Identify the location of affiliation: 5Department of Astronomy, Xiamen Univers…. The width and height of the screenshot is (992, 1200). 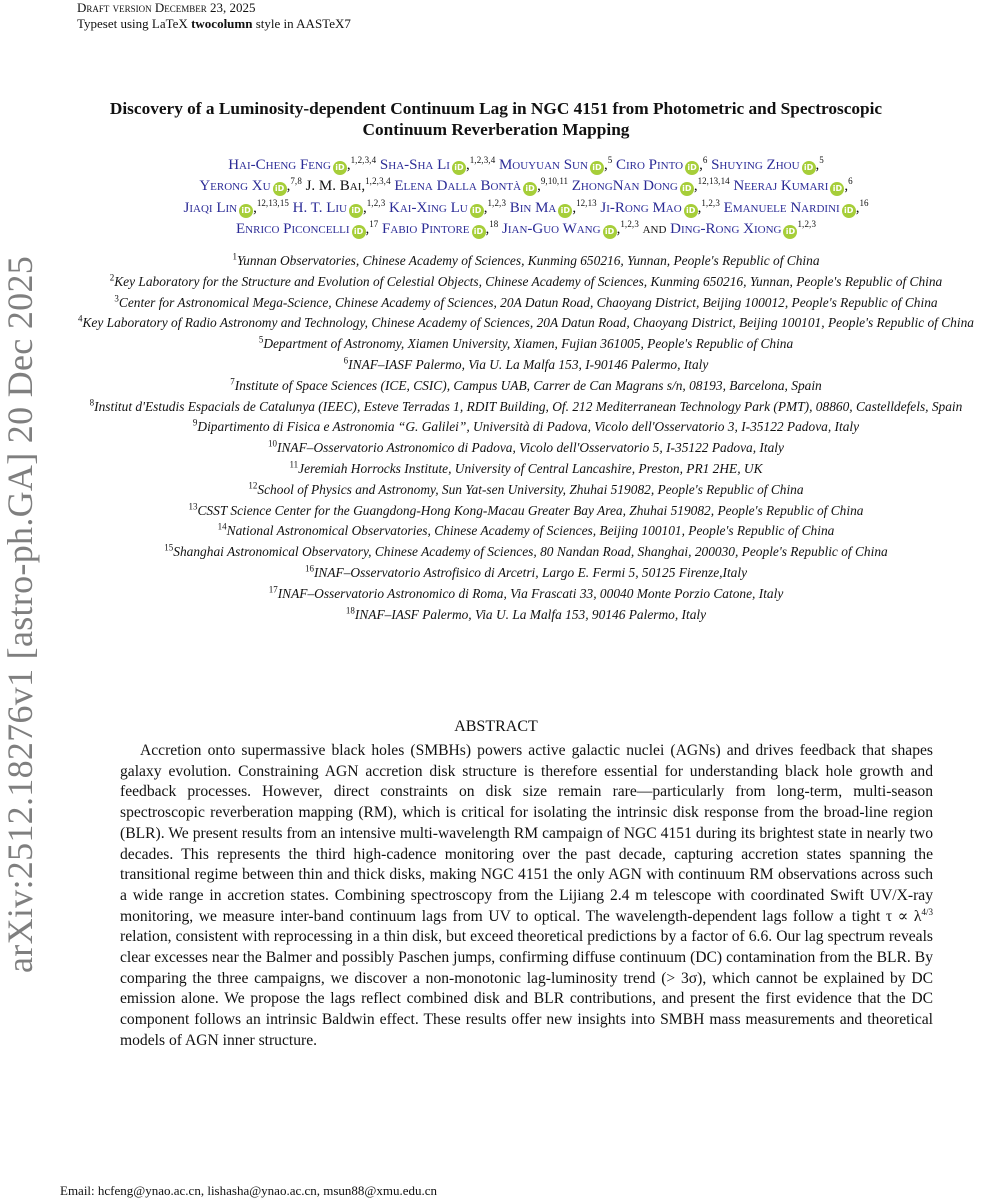
(524, 344).